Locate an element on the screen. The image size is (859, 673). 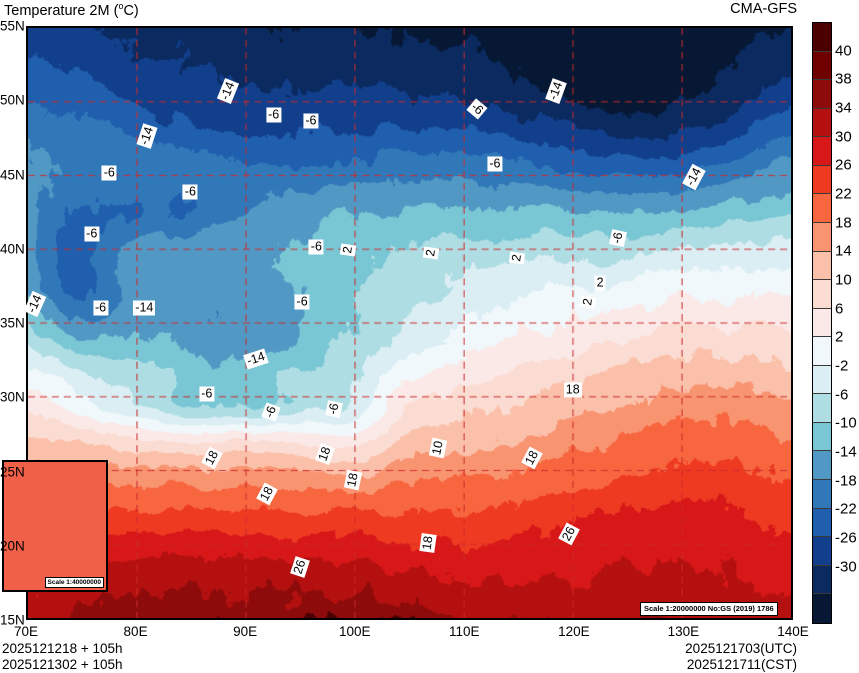
colorbar-tick-label: 18 is located at coordinates (843, 223).